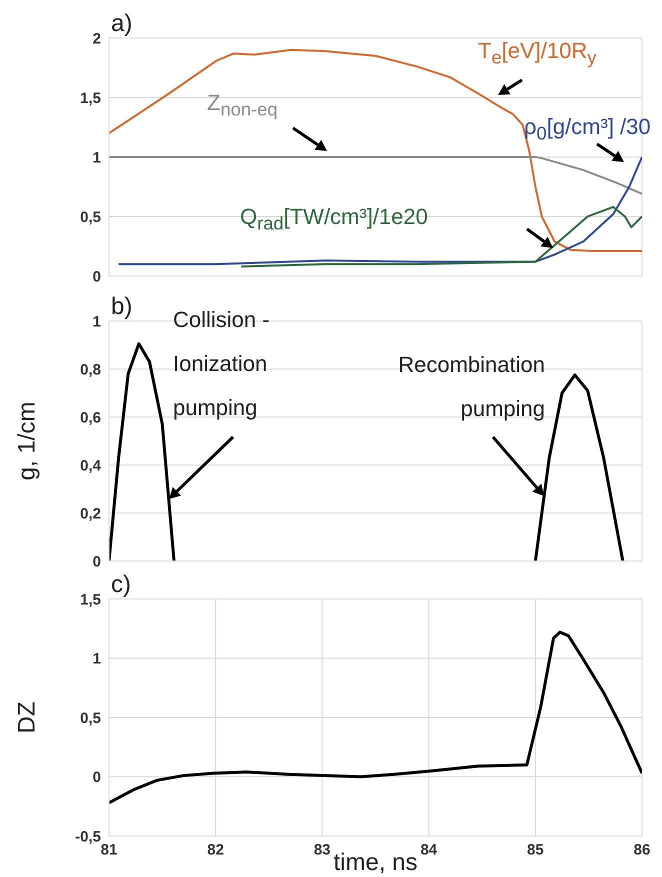 The image size is (662, 877). I want to click on x-tick-label: 85, so click(535, 850).